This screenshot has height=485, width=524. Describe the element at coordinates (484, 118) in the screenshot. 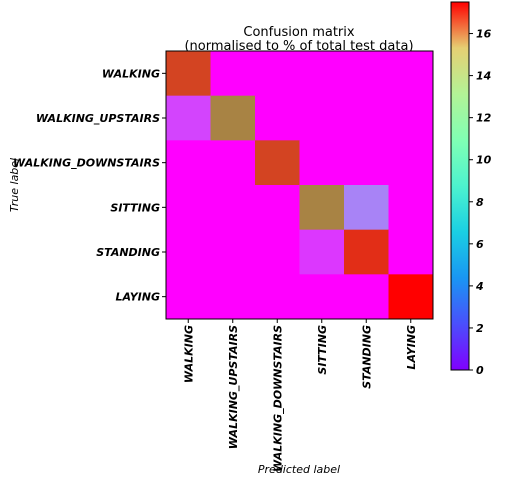

I see `colorbar-tick-label: 12` at that location.